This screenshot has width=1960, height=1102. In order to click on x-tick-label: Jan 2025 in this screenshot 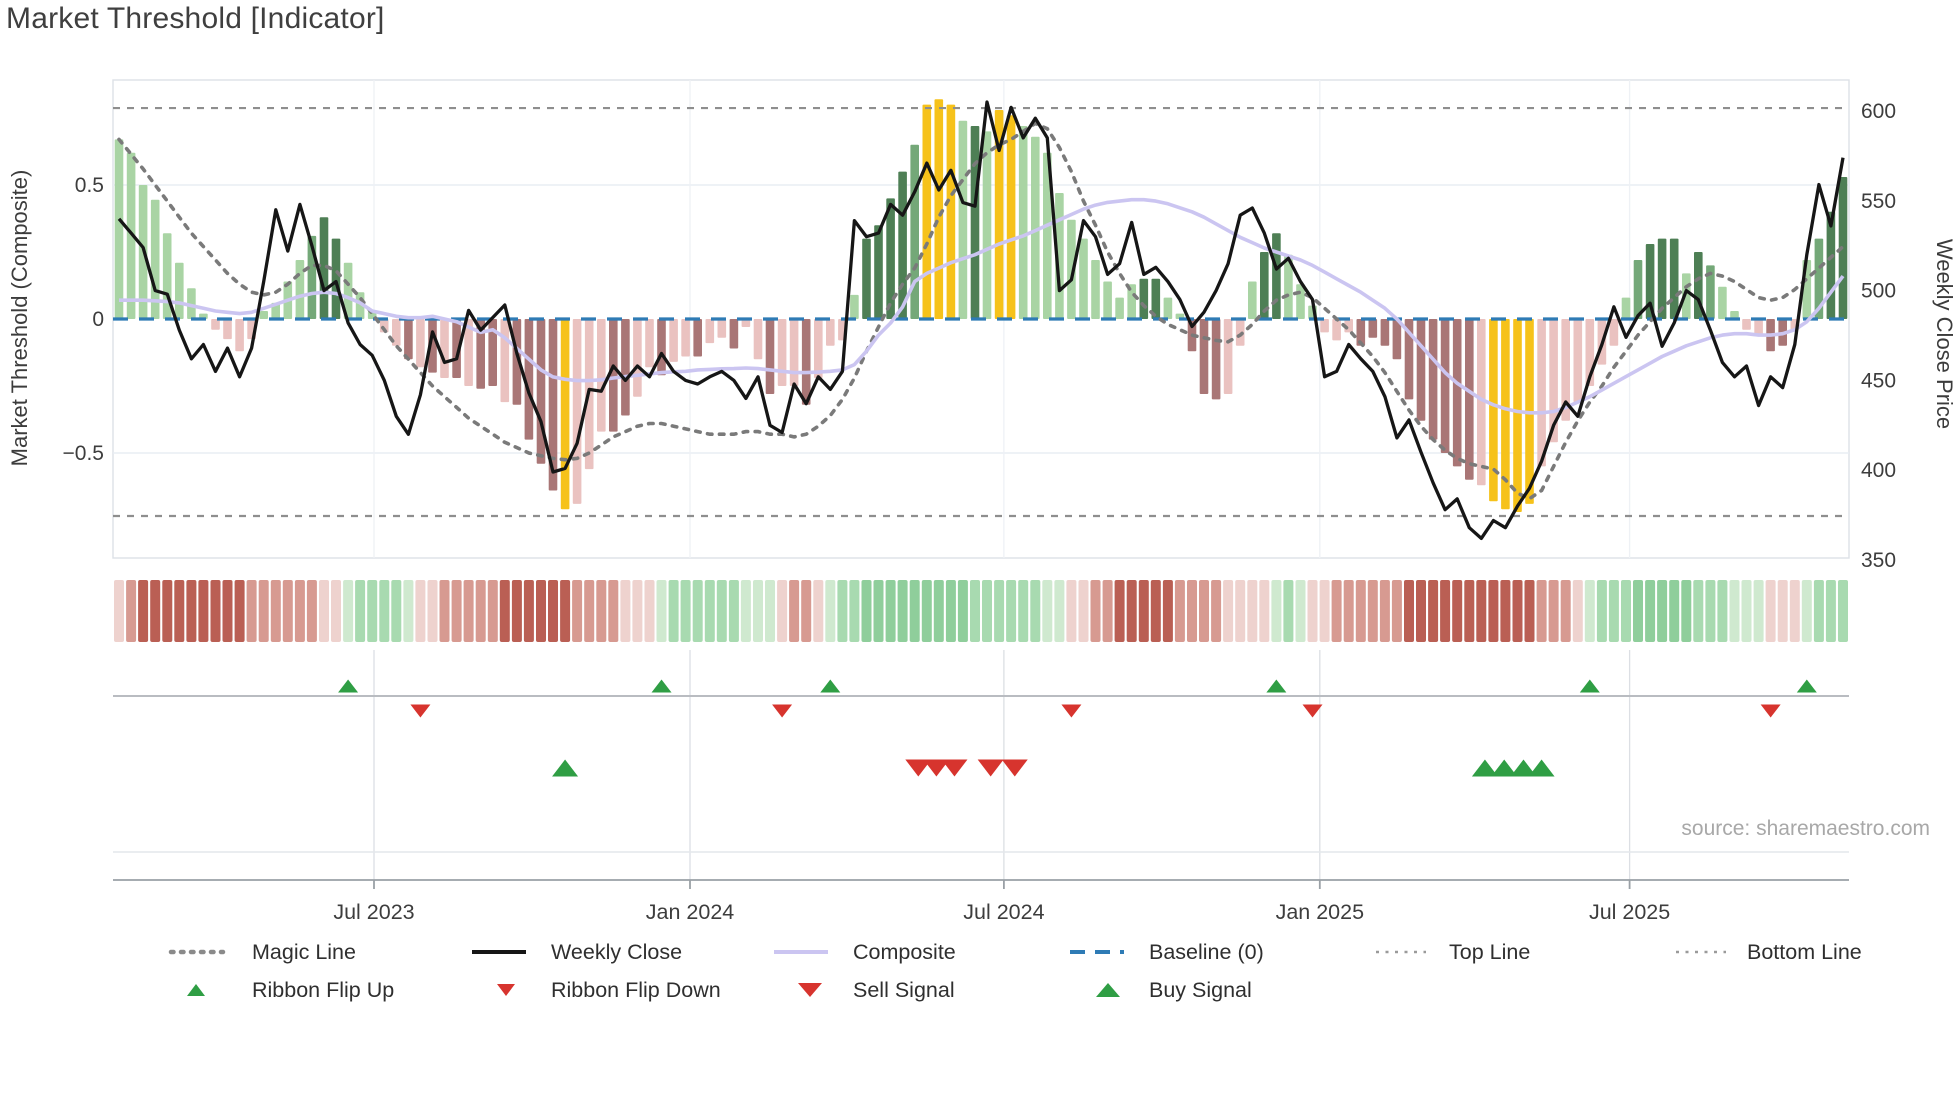, I will do `click(1320, 912)`.